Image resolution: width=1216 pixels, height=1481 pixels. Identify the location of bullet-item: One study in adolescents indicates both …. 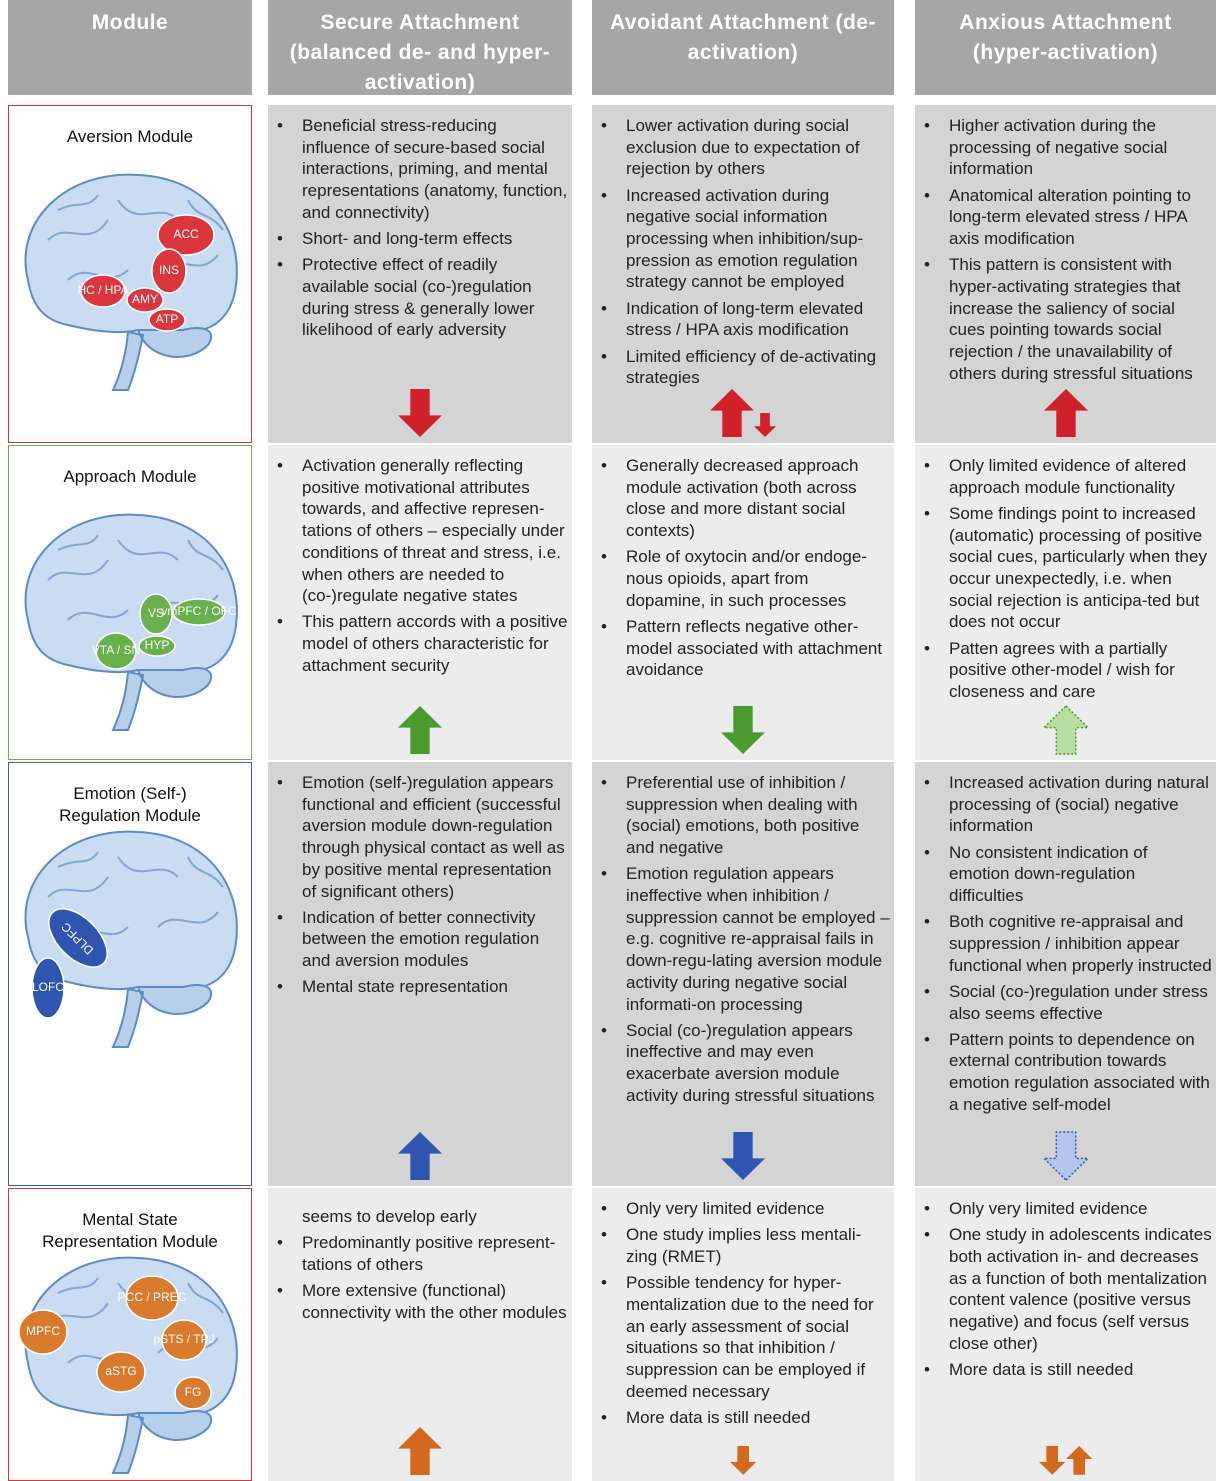
(1068, 1289).